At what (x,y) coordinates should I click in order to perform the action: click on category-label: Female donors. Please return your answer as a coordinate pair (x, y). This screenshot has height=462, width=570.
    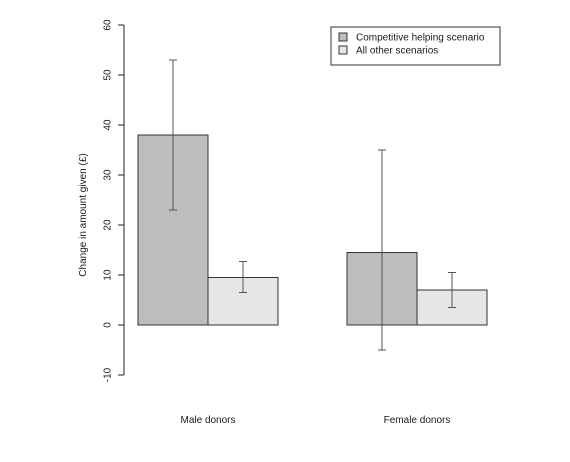
    Looking at the image, I should click on (417, 420).